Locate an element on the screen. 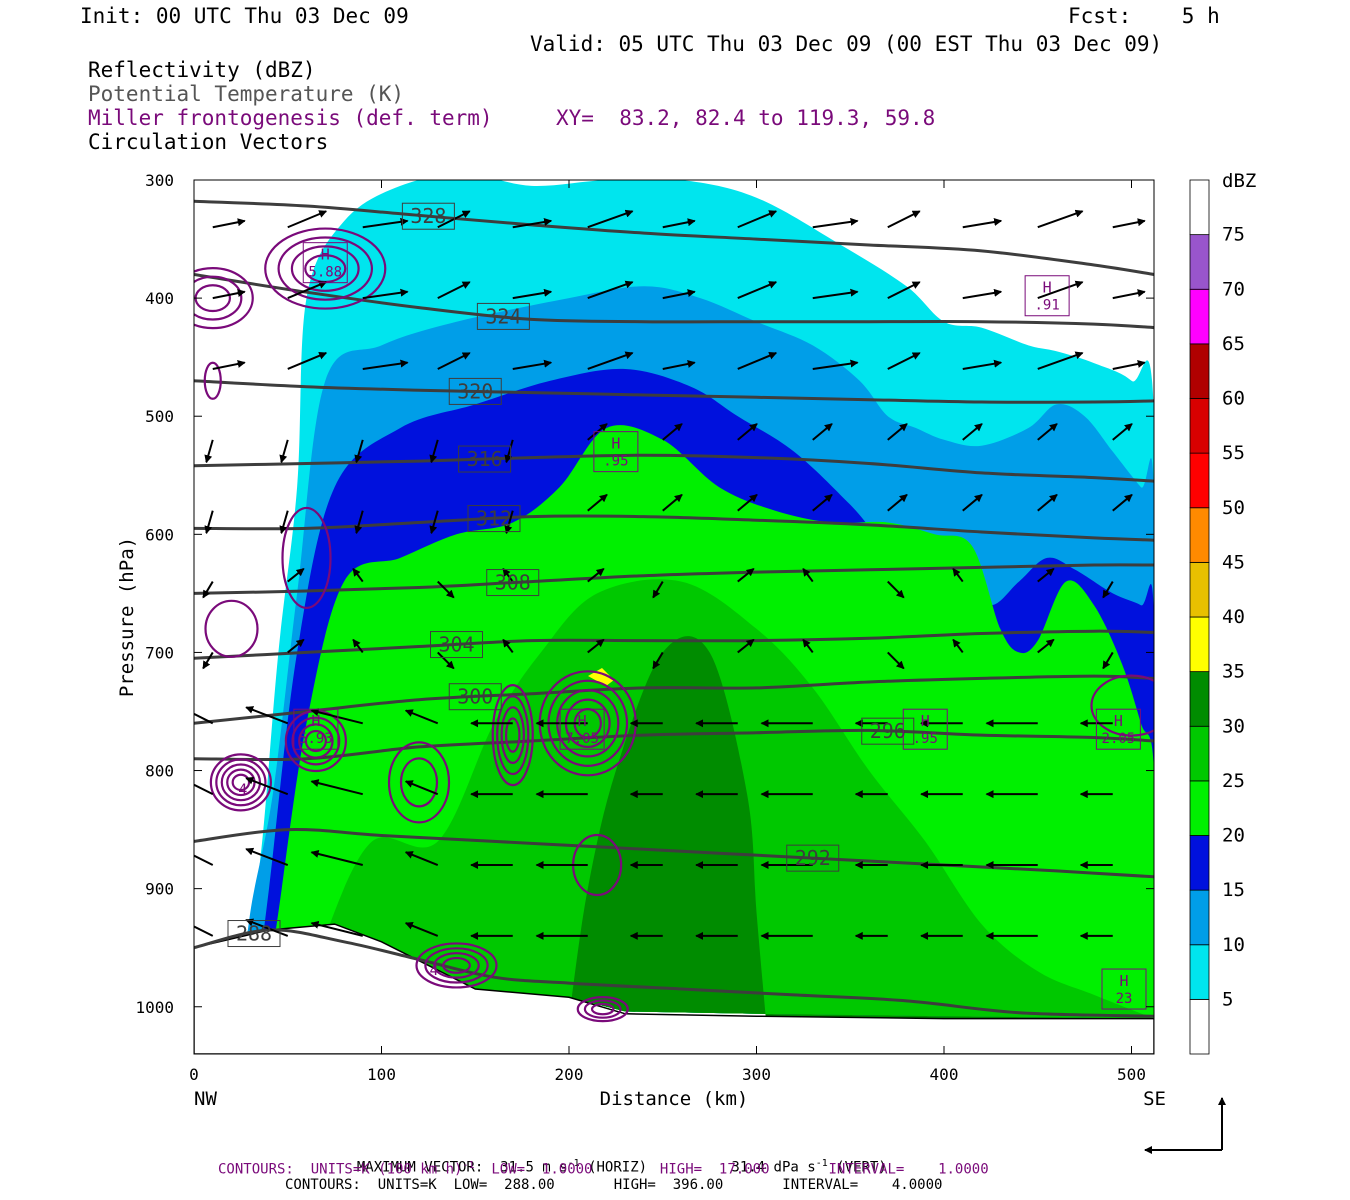 This screenshot has width=1350, height=1200. fronto-max-value: 2.05 is located at coordinates (1119, 739).